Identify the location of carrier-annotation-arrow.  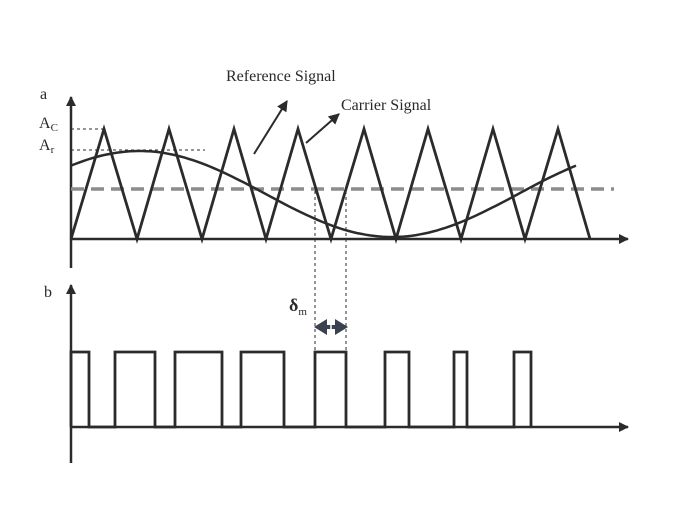
(322, 128).